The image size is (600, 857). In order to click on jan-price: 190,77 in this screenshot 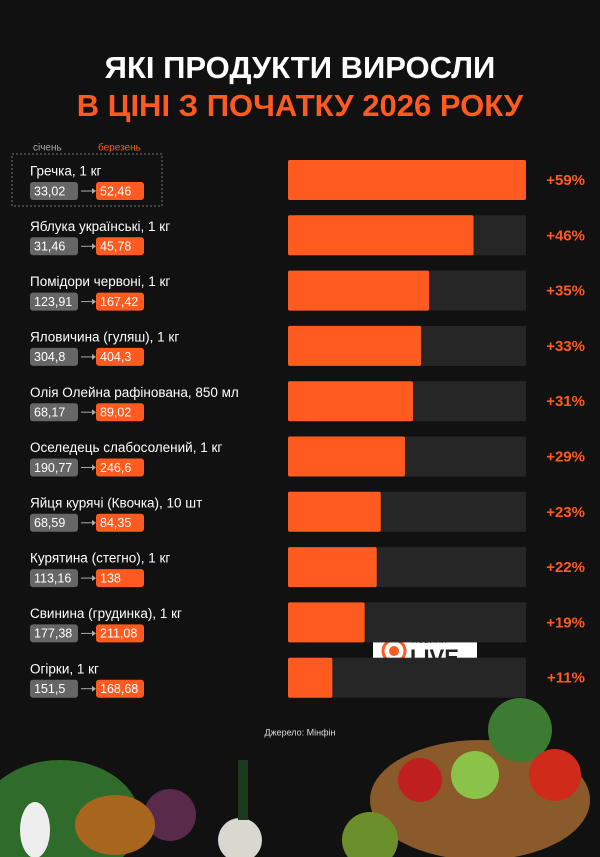, I will do `click(53, 468)`.